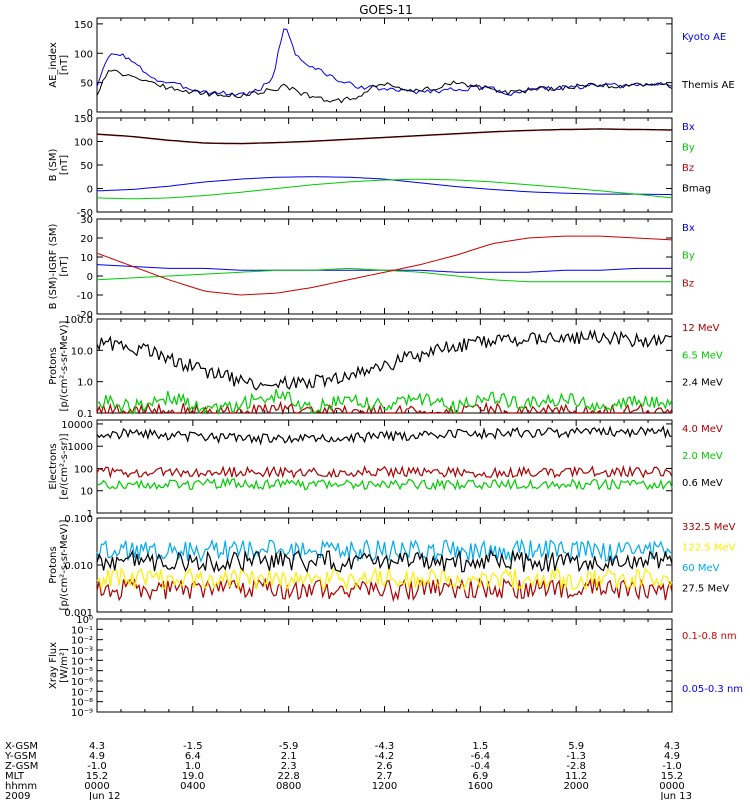 This screenshot has width=750, height=804. What do you see at coordinates (64, 466) in the screenshot?
I see `y-axis-label: [e/(cm²-s-sr)]` at bounding box center [64, 466].